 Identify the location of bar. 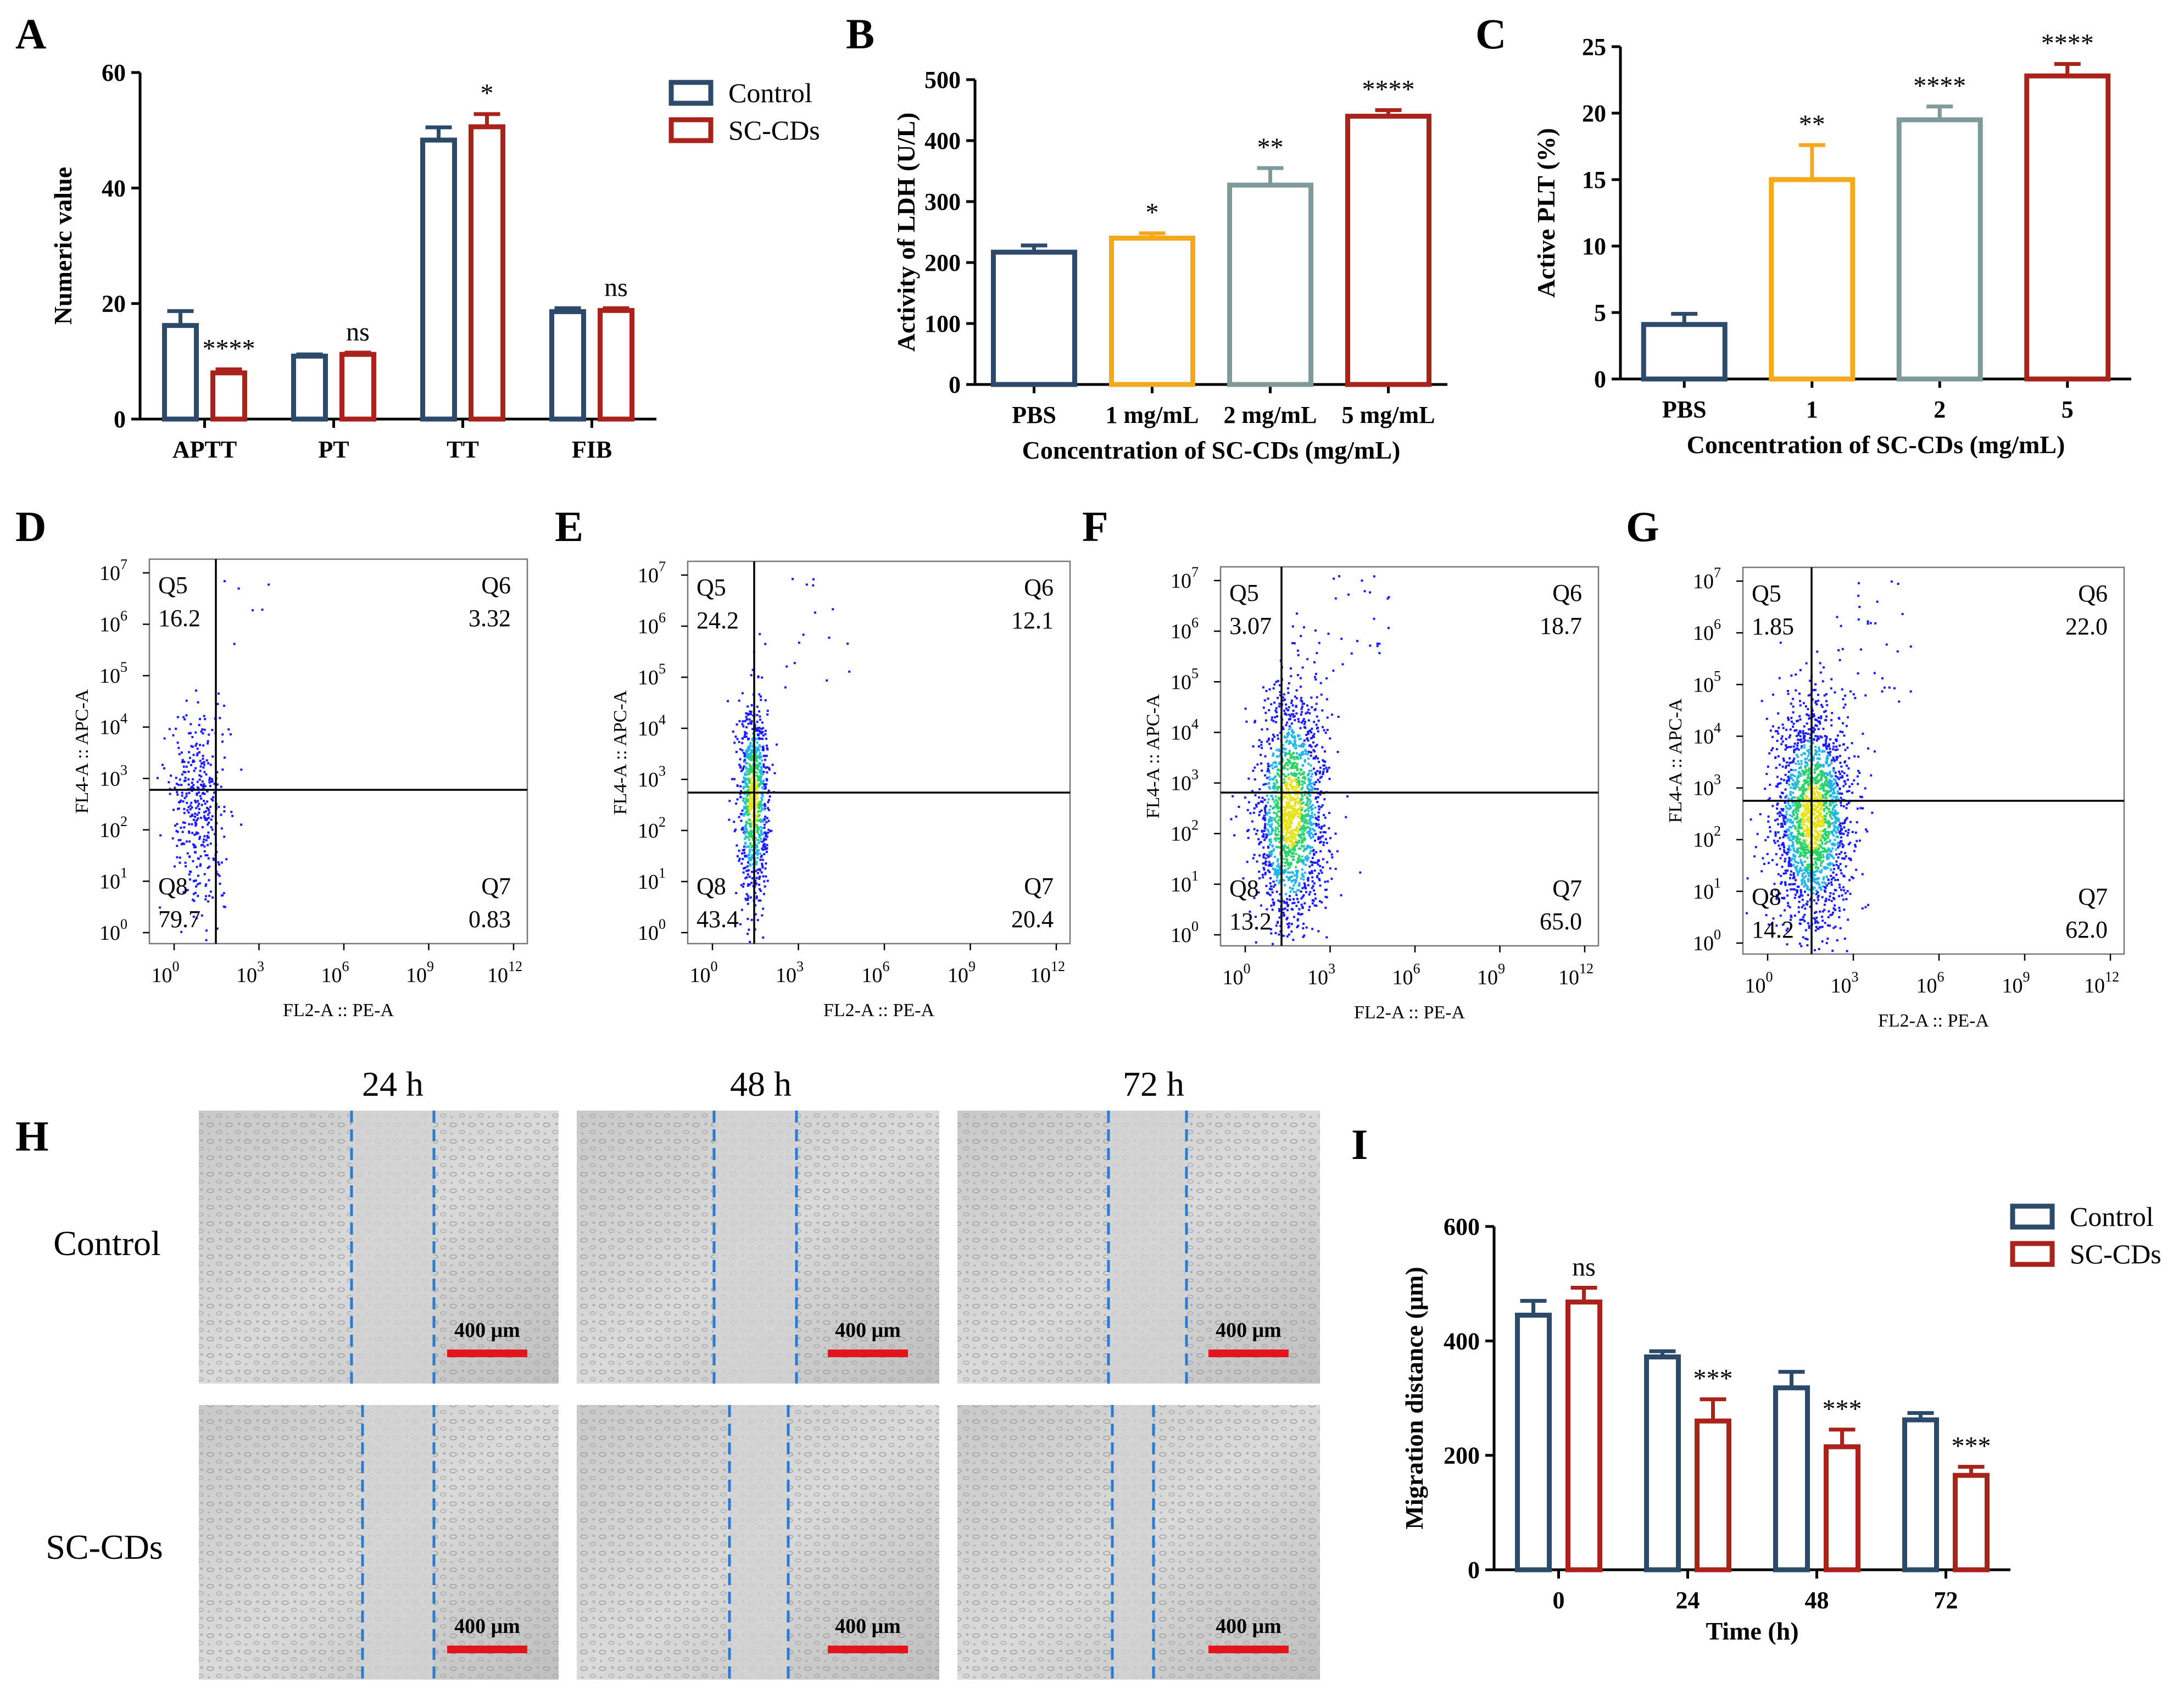
(1971, 1523).